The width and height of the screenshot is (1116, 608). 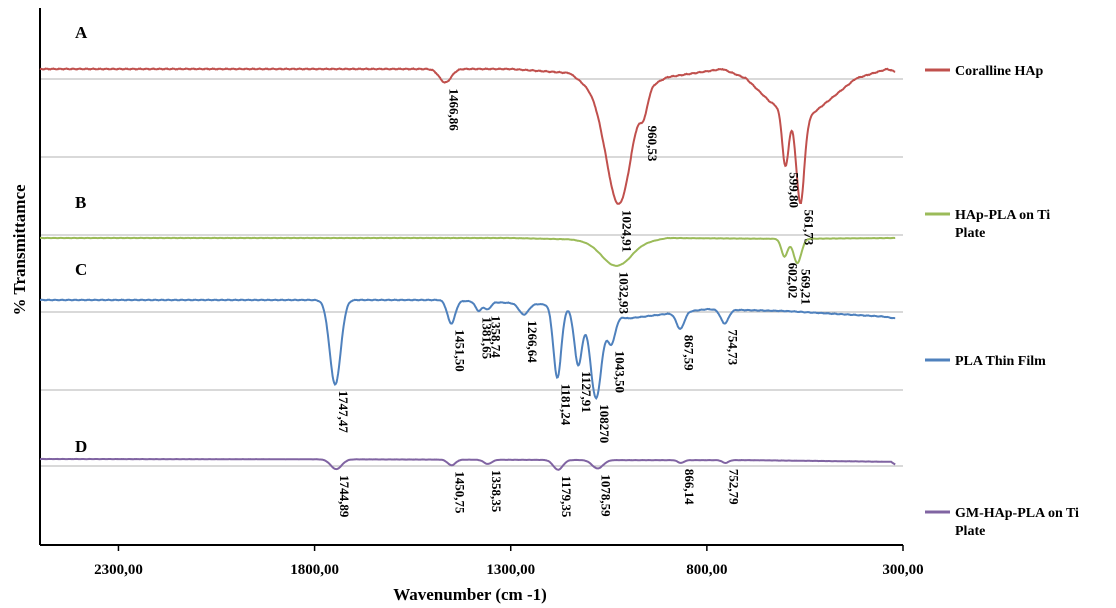 I want to click on peak-label: 1179,35, so click(x=566, y=497).